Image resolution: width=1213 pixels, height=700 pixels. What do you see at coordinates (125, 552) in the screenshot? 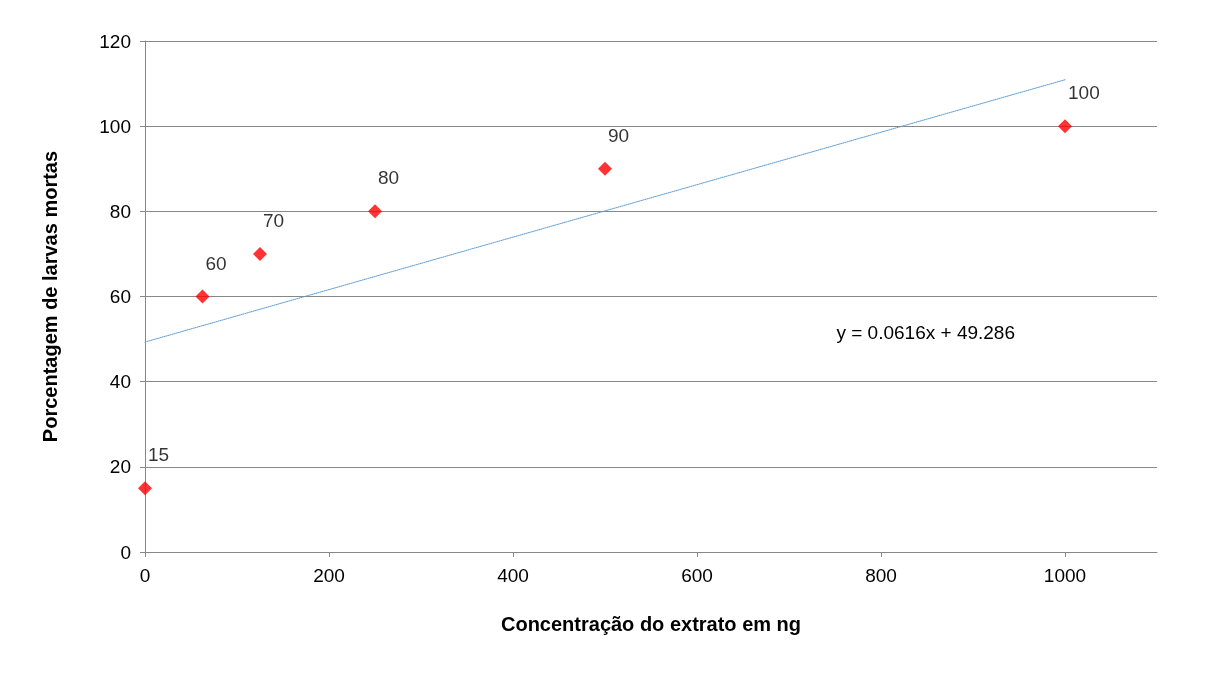
I see `y-tick-label: 0` at bounding box center [125, 552].